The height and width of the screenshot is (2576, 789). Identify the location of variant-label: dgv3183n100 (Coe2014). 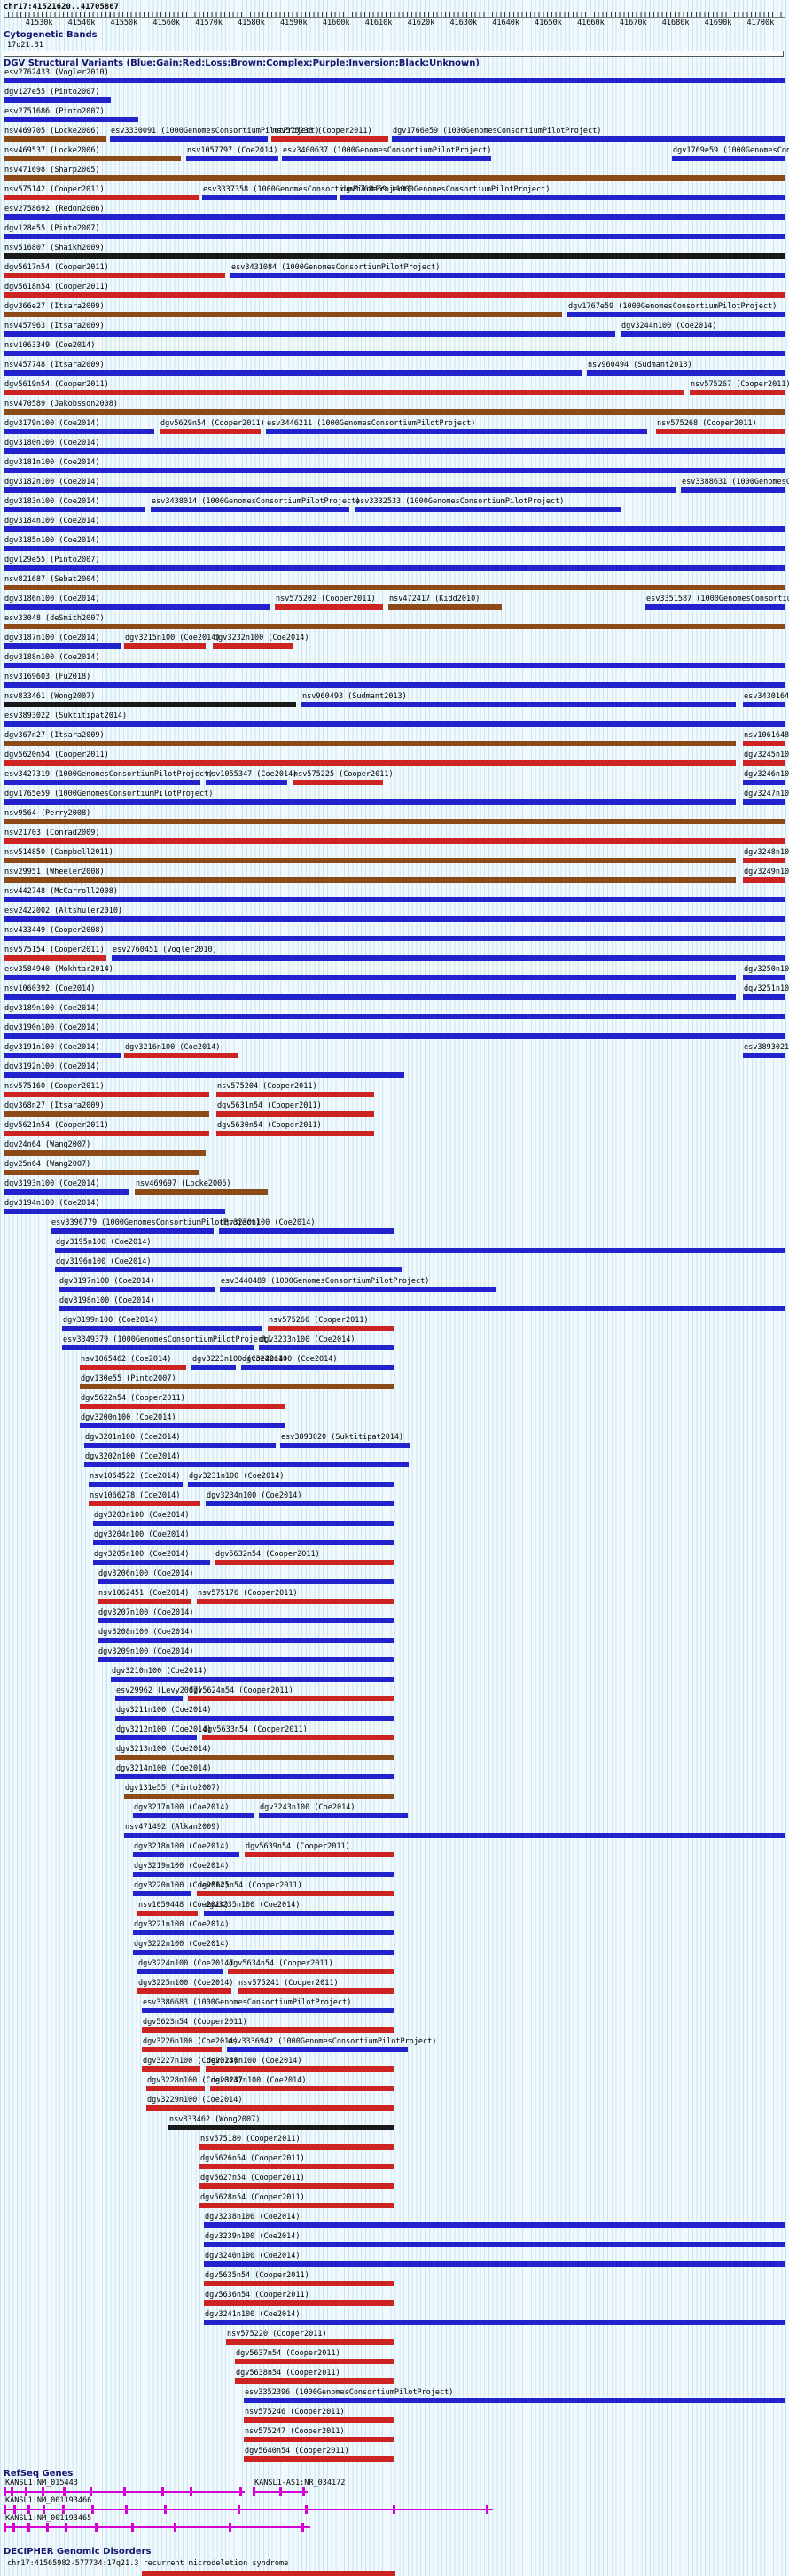
(52, 501).